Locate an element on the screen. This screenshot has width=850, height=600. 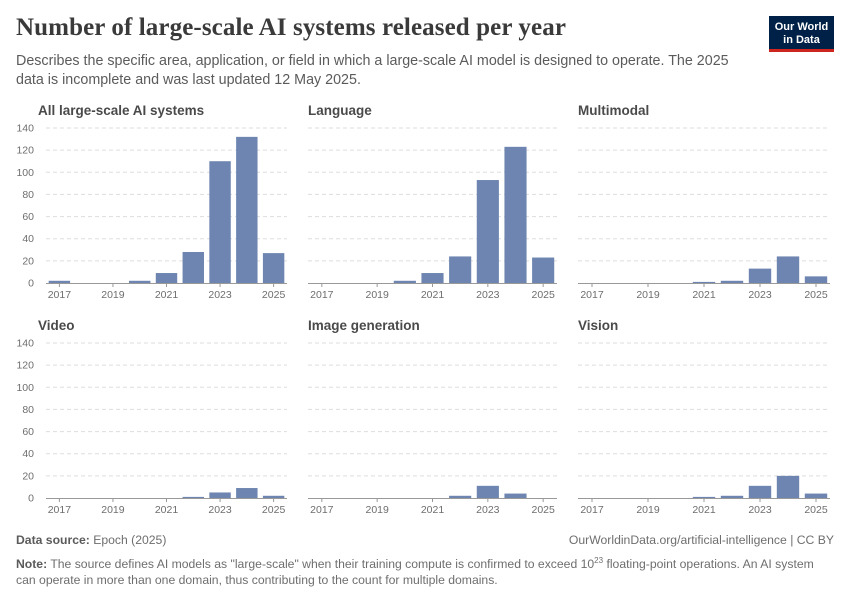
panel-title-image-generation: Image generation is located at coordinates (364, 325).